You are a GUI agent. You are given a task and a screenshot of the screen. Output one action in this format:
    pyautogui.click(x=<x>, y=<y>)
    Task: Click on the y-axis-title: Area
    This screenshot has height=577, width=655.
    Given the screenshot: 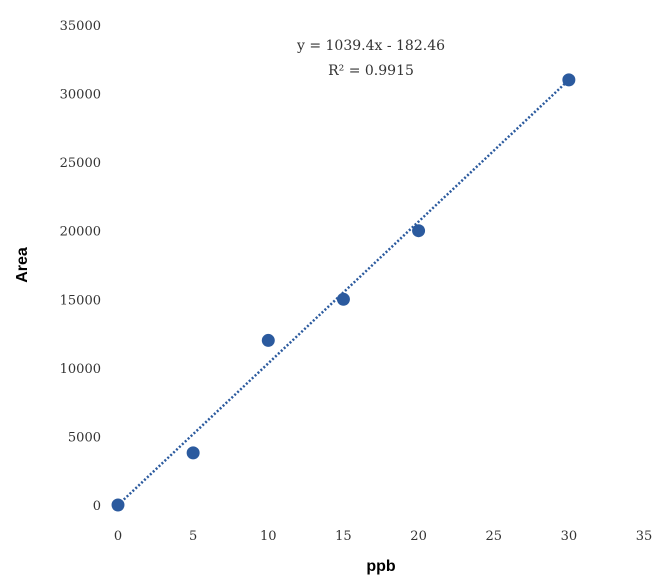 What is the action you would take?
    pyautogui.click(x=22, y=265)
    